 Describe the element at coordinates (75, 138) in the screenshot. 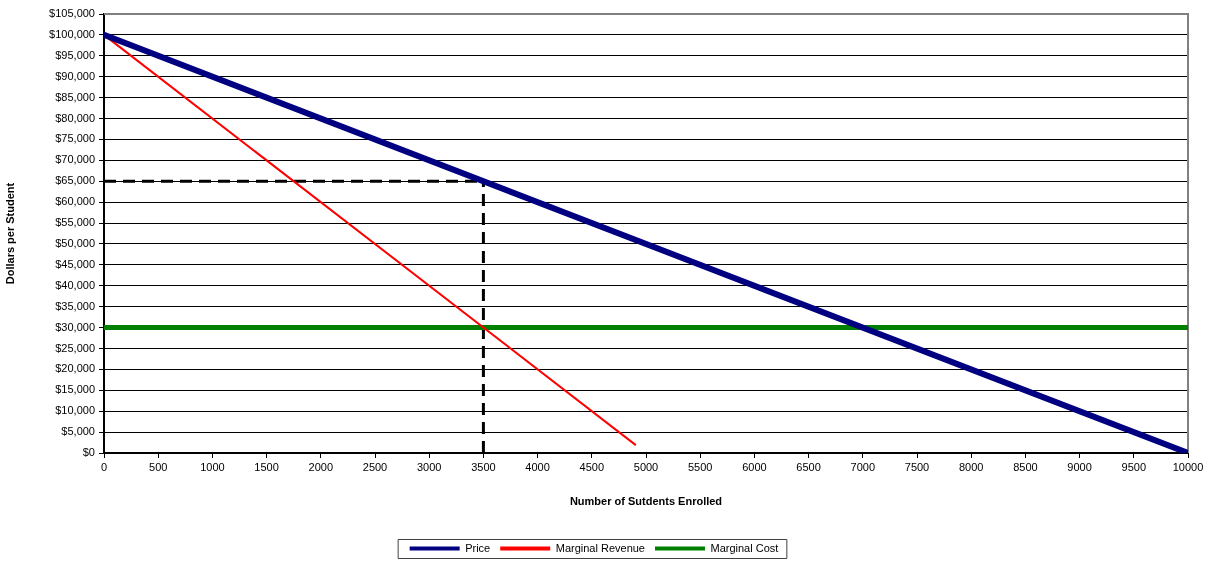

I see `y-tick-label: $75,000` at that location.